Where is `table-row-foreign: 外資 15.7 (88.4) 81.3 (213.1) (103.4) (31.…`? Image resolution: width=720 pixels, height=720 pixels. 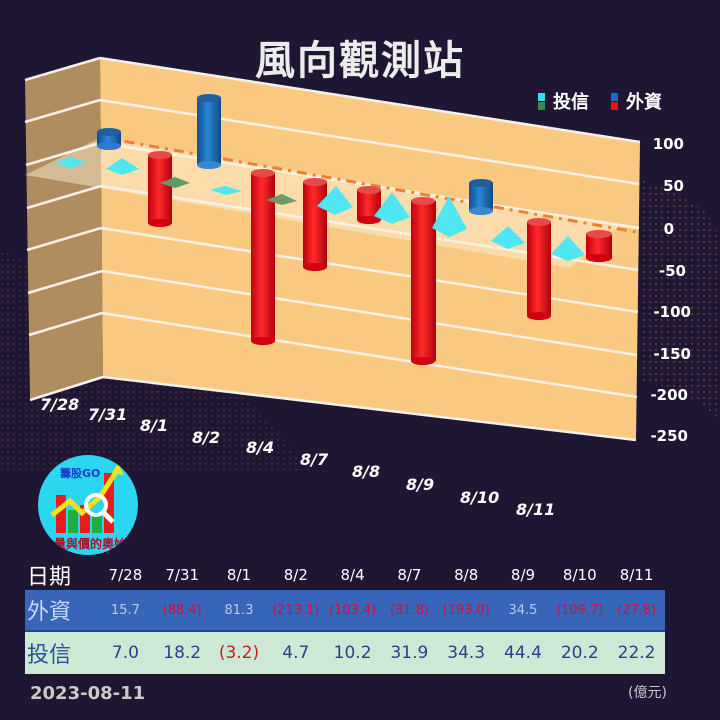 table-row-foreign: 外資 15.7 (88.4) 81.3 (213.1) (103.4) (31.… is located at coordinates (345, 611).